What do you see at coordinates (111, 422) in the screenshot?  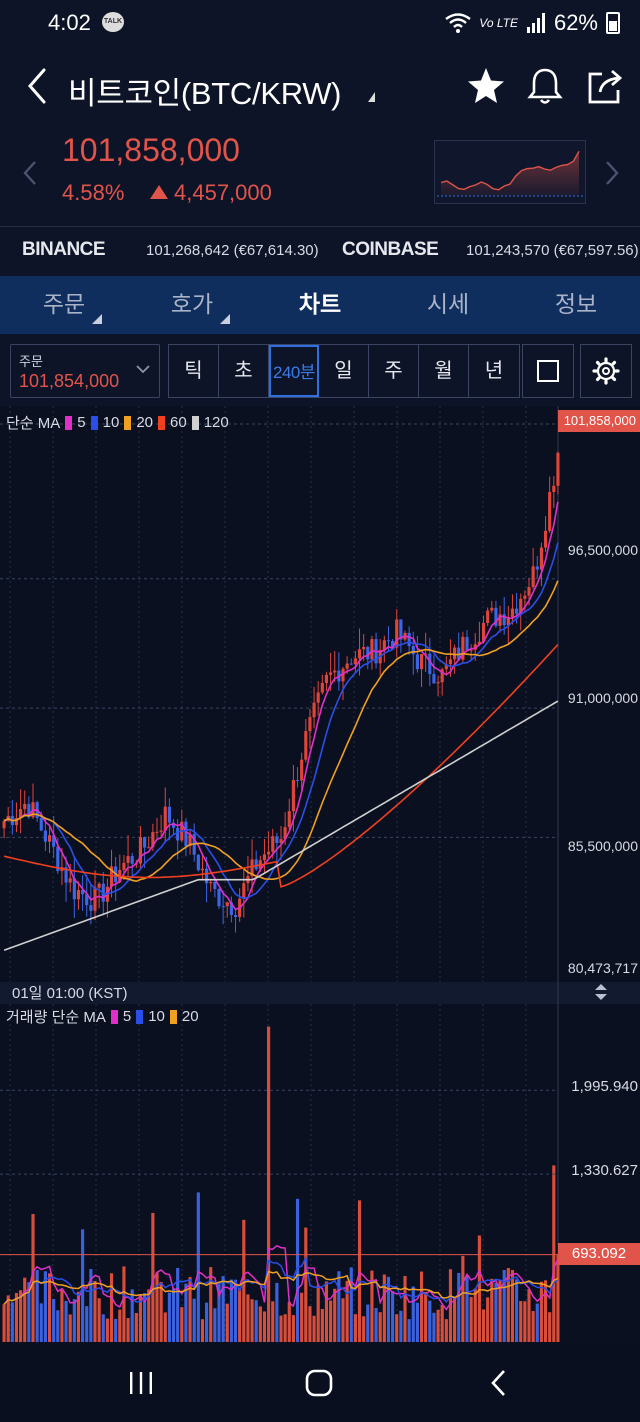 I see `ma-label-10: 10` at bounding box center [111, 422].